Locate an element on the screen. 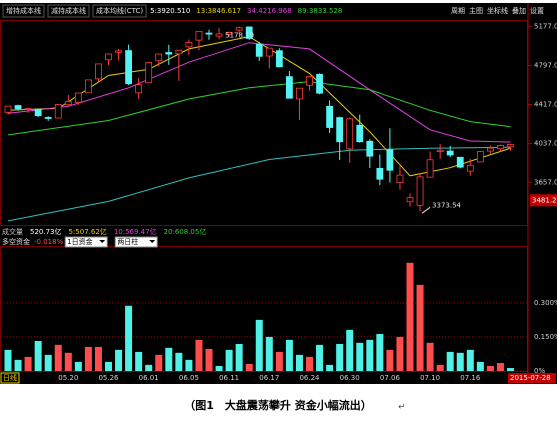 The height and width of the screenshot is (429, 557). low-arrow is located at coordinates (426, 210).